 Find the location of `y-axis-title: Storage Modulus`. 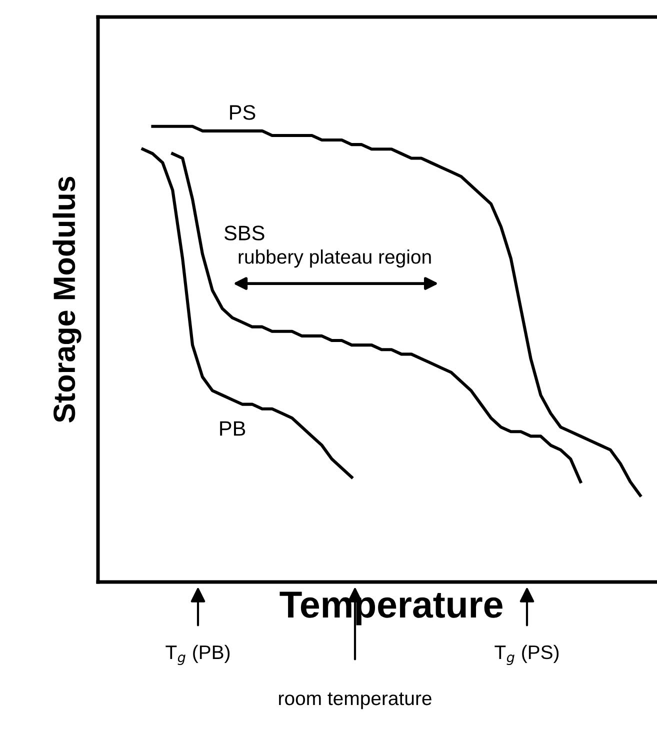

y-axis-title: Storage Modulus is located at coordinates (67, 299).